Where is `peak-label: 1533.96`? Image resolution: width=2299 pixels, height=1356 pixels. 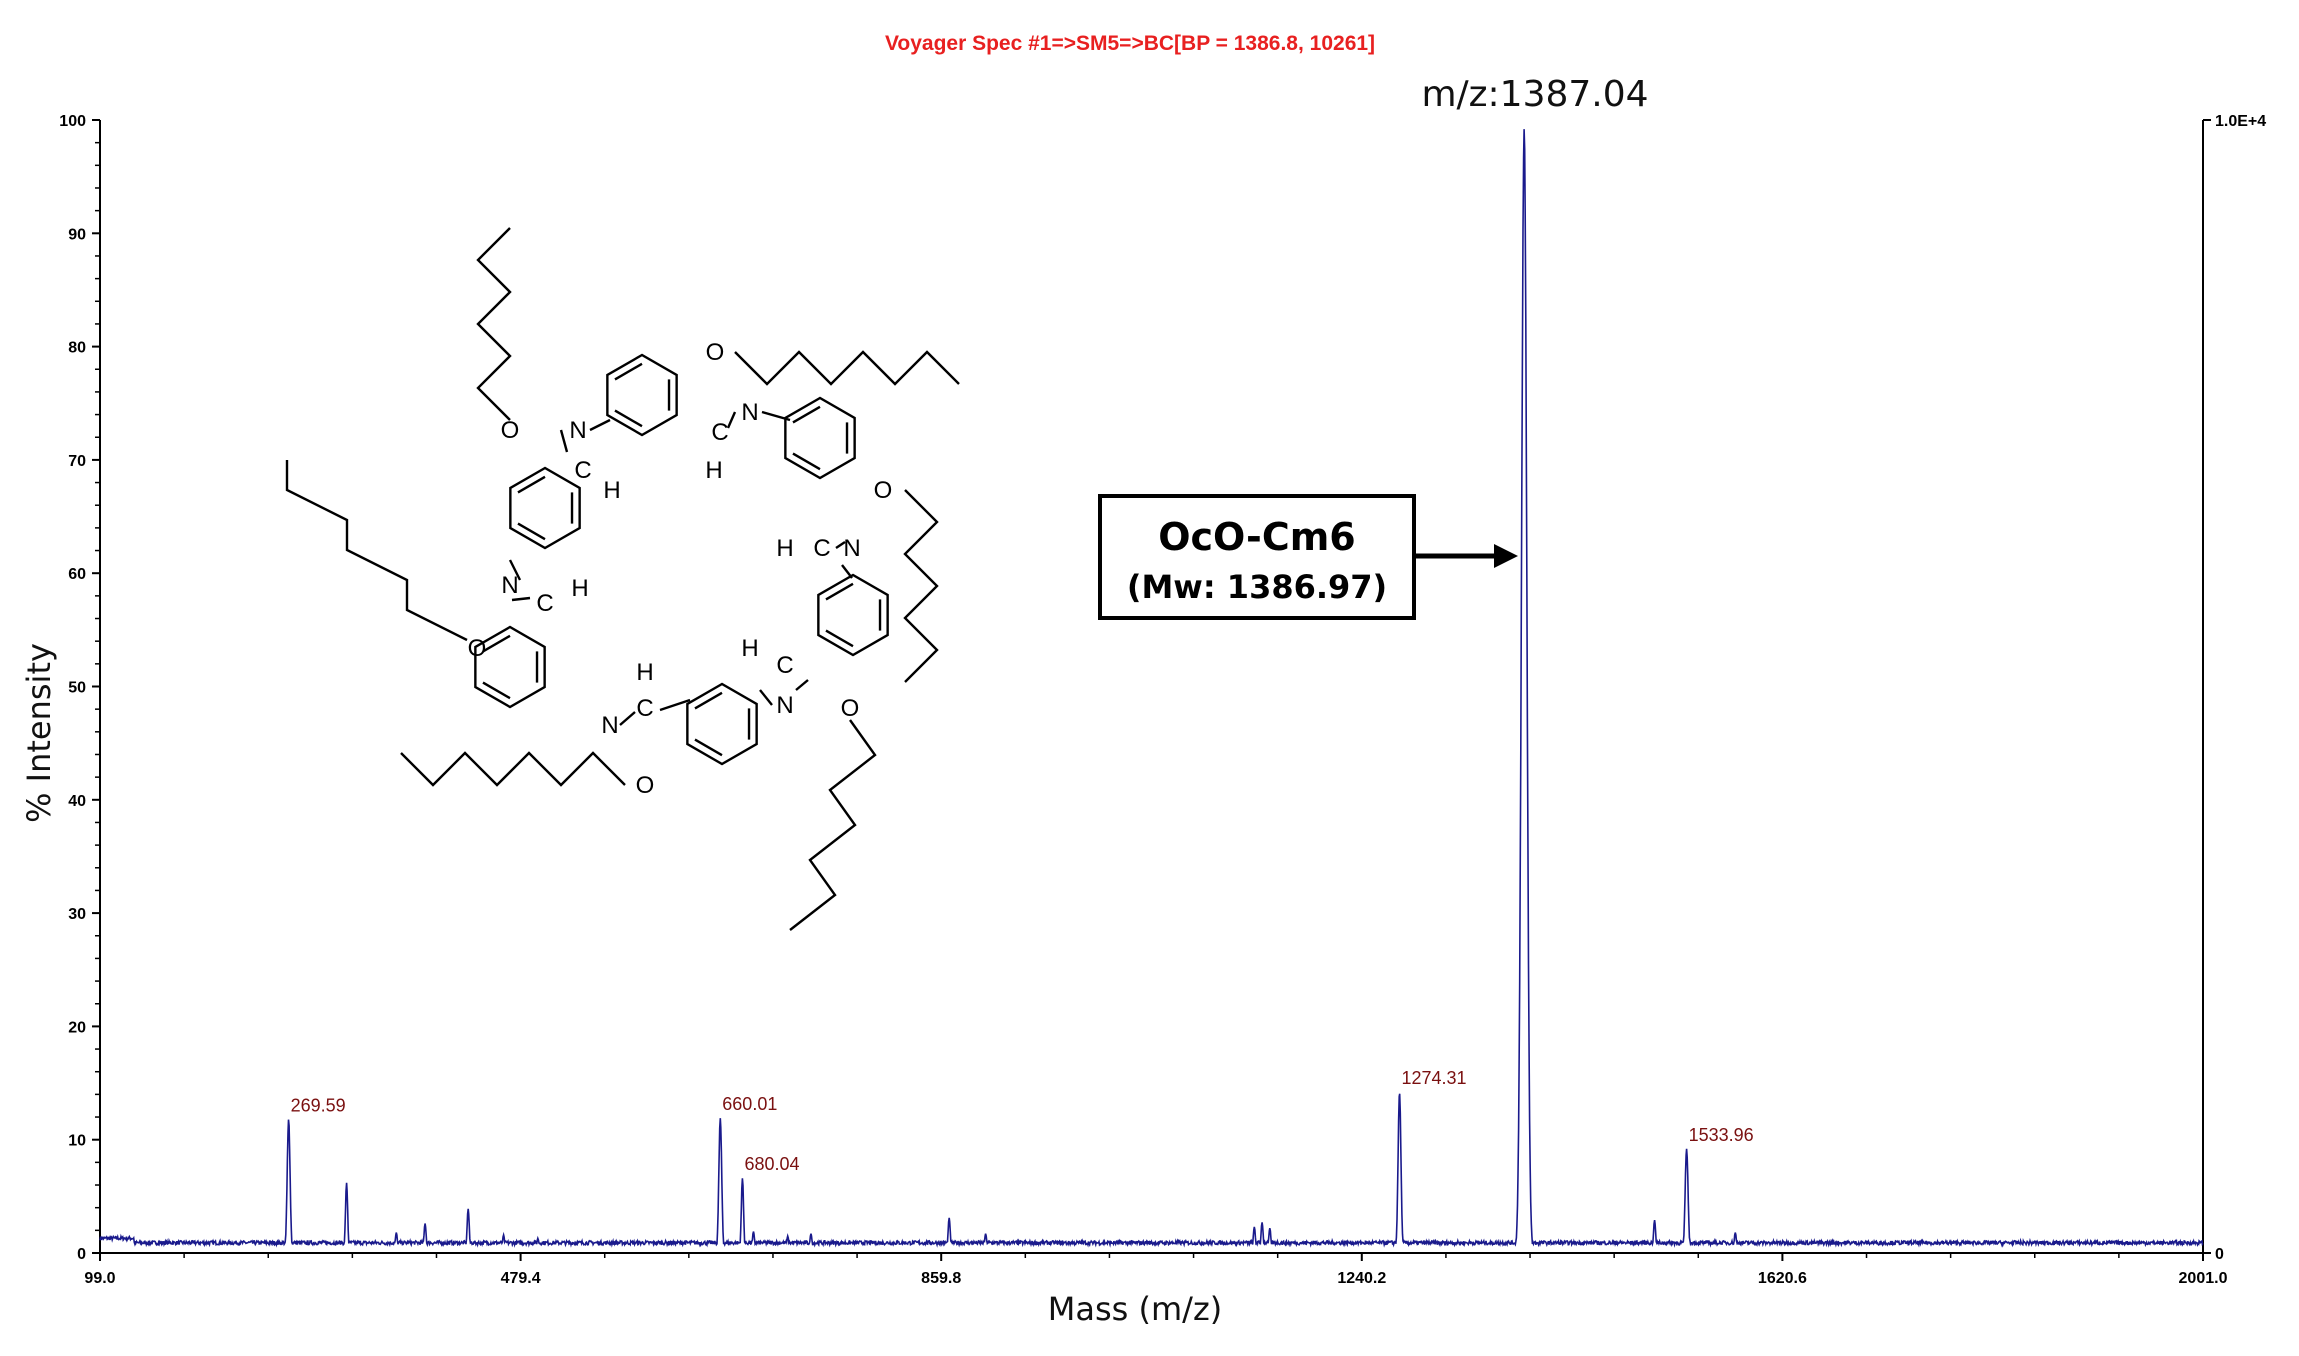 peak-label: 1533.96 is located at coordinates (1721, 1135).